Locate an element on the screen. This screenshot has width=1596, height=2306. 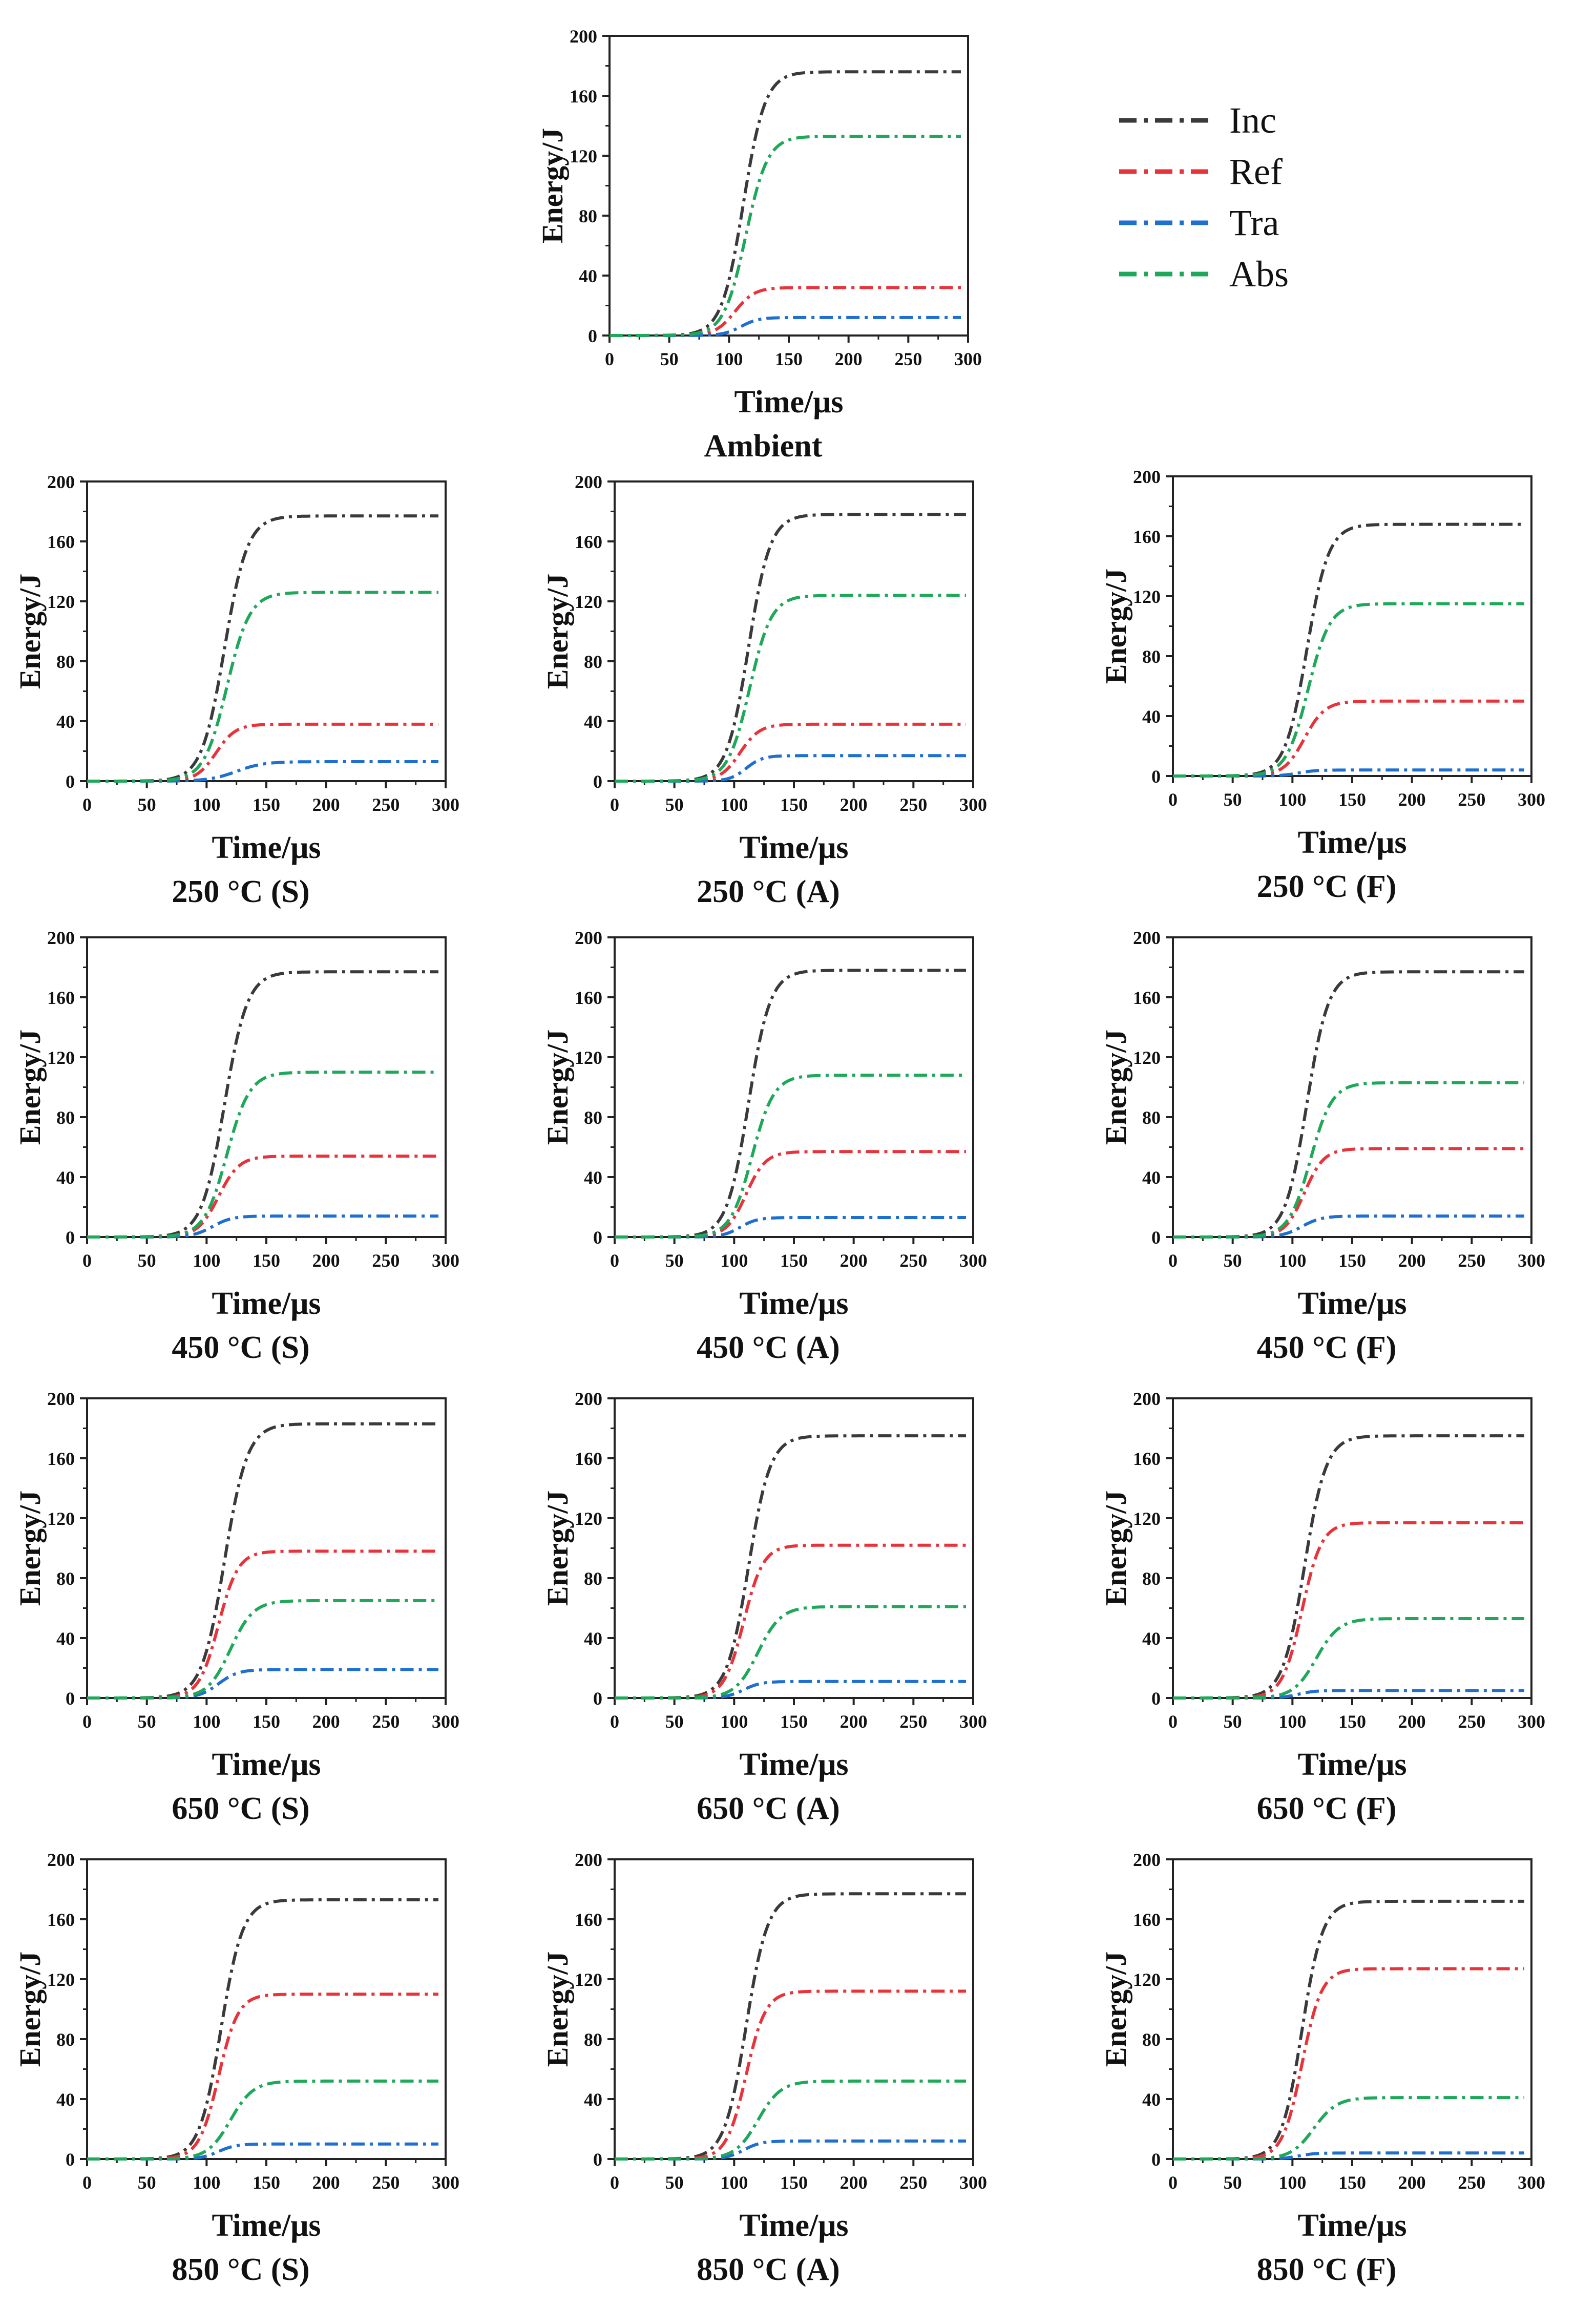
legend-label-abs: Abs is located at coordinates (1259, 274).